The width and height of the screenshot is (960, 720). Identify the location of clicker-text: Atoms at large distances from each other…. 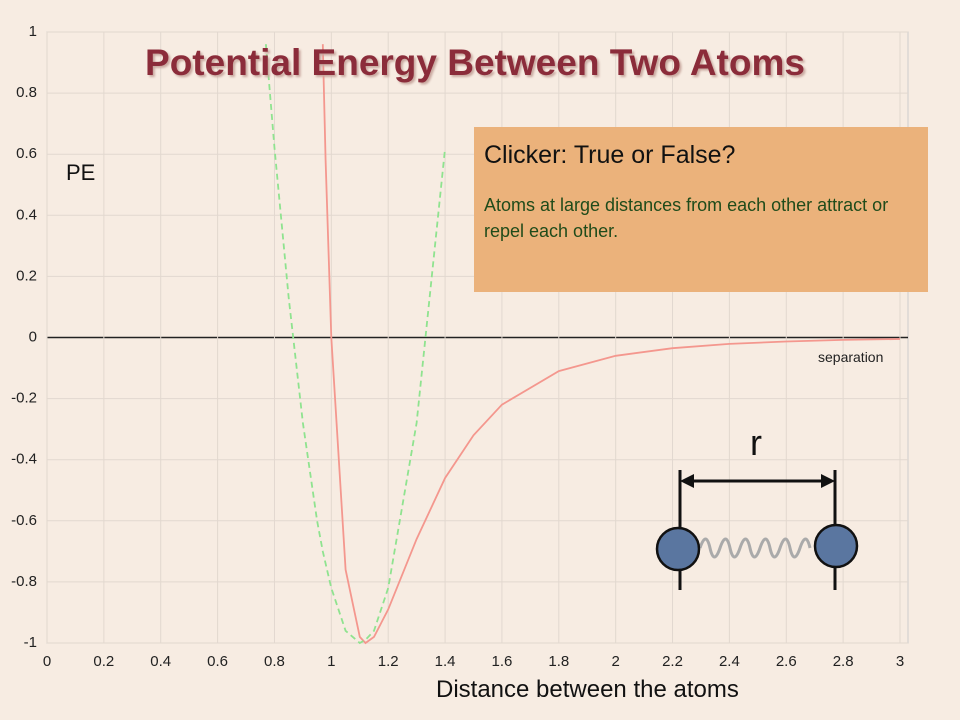
(686, 218).